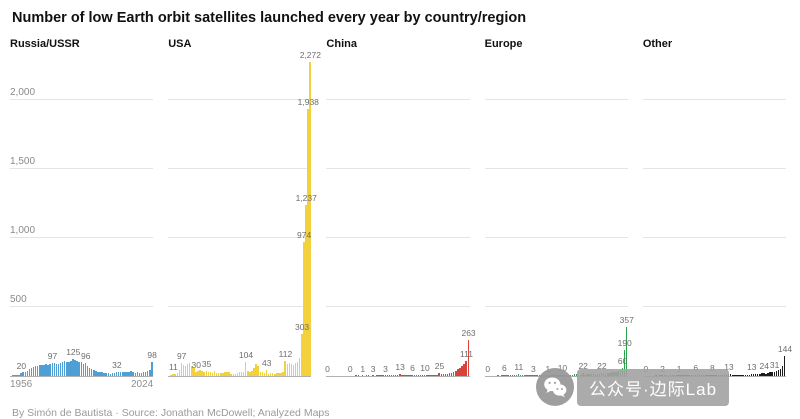  Describe the element at coordinates (488, 369) in the screenshot. I see `value-label: 0` at that location.